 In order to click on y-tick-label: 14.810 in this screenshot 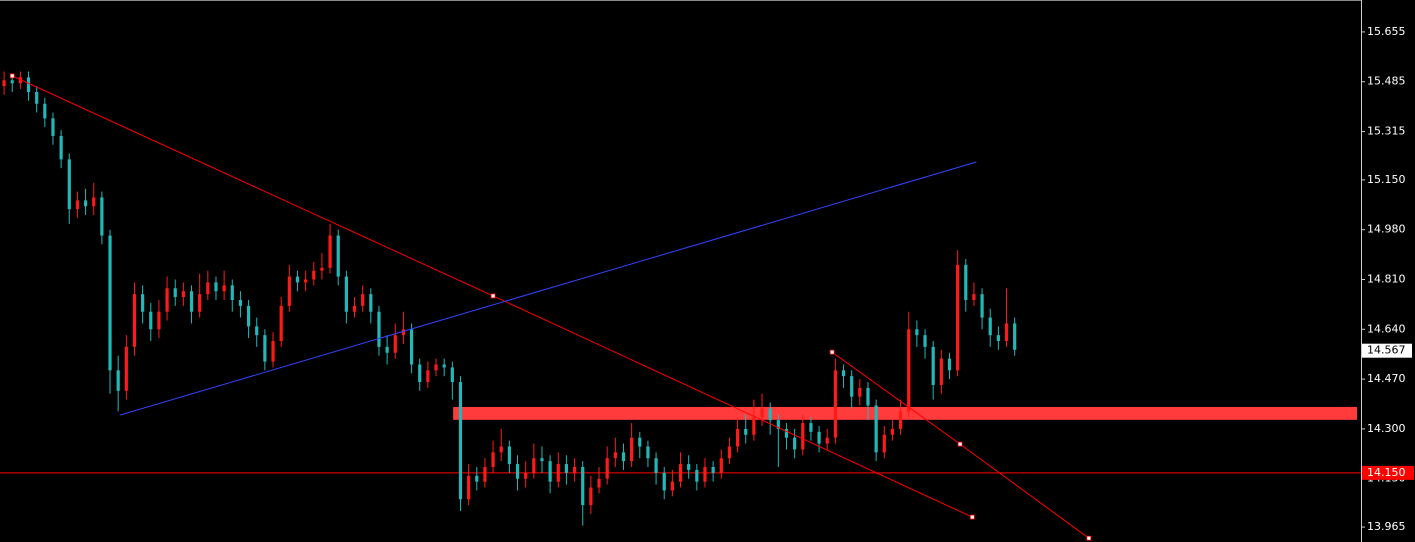, I will do `click(1386, 278)`.